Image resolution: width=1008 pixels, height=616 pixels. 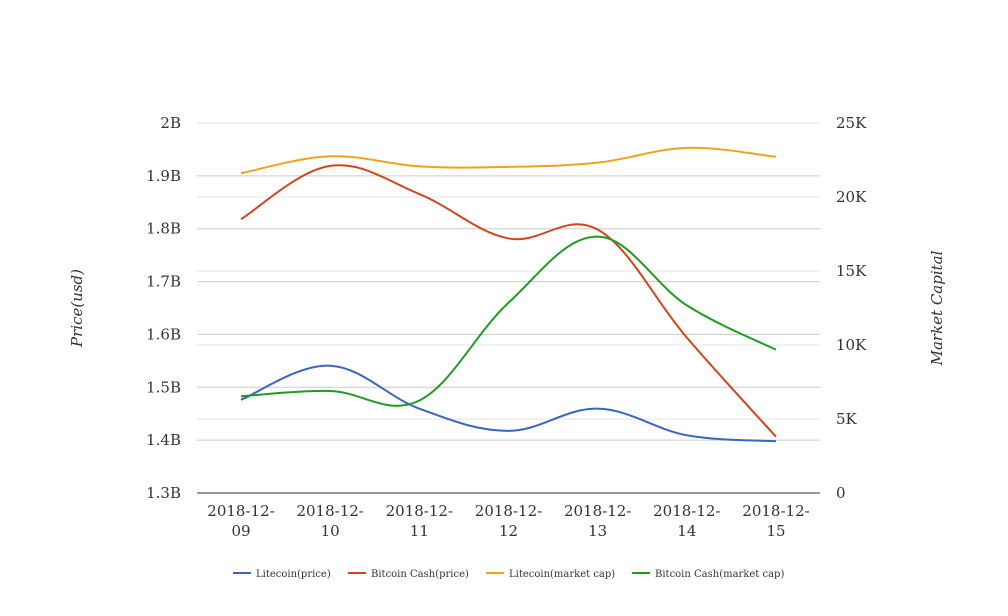 What do you see at coordinates (597, 521) in the screenshot?
I see `x-tick-label: 2018-12- 13` at bounding box center [597, 521].